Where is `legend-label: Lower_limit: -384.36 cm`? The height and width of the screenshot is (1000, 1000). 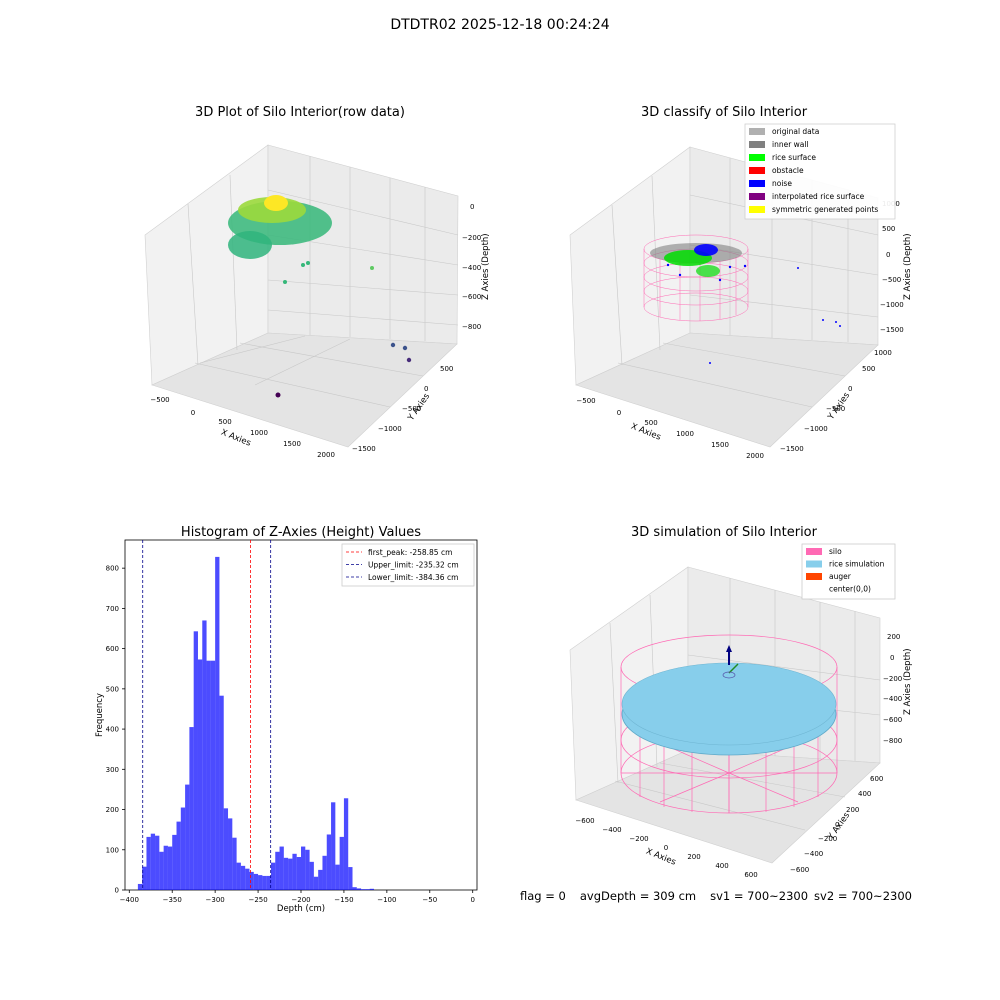
legend-label: Lower_limit: -384.36 cm is located at coordinates (413, 577).